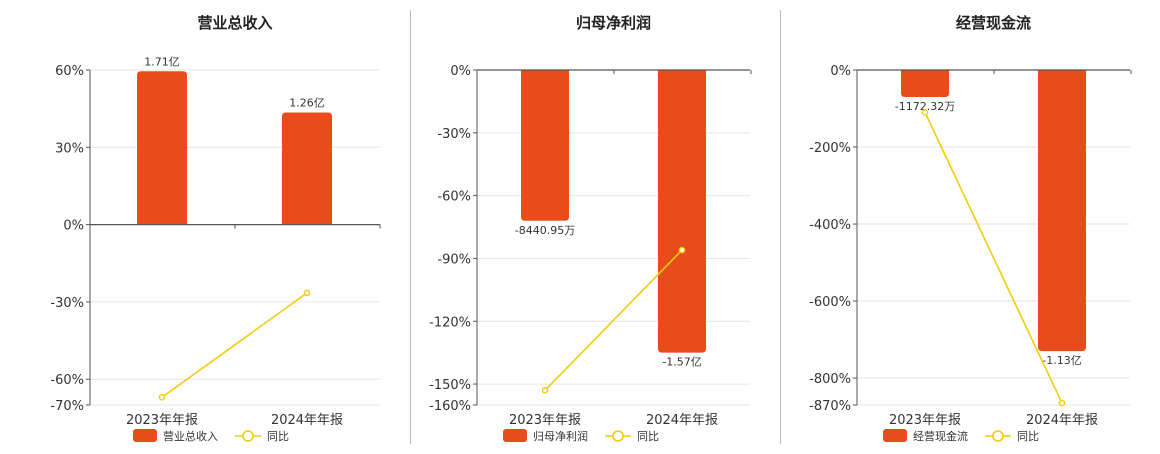 The width and height of the screenshot is (1160, 454). What do you see at coordinates (450, 322) in the screenshot?
I see `y-tick-label: -120%` at bounding box center [450, 322].